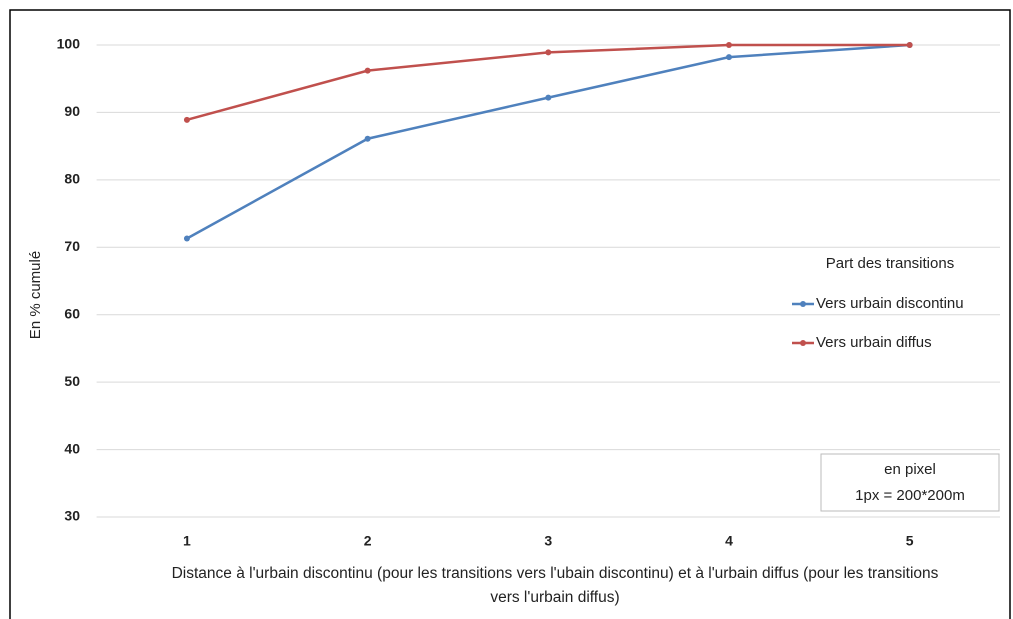  What do you see at coordinates (890, 263) in the screenshot?
I see `legend-title: Part des transitions` at bounding box center [890, 263].